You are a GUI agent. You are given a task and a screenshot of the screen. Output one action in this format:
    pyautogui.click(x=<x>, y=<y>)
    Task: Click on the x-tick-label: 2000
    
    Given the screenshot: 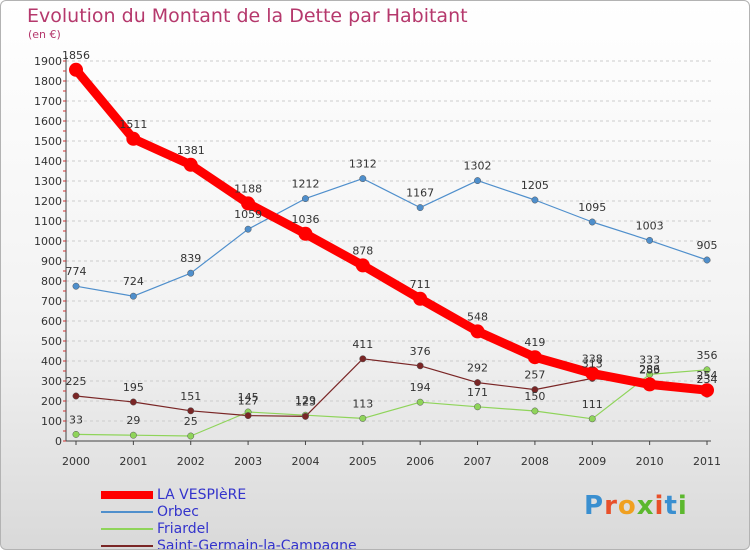 What is the action you would take?
    pyautogui.click(x=76, y=461)
    